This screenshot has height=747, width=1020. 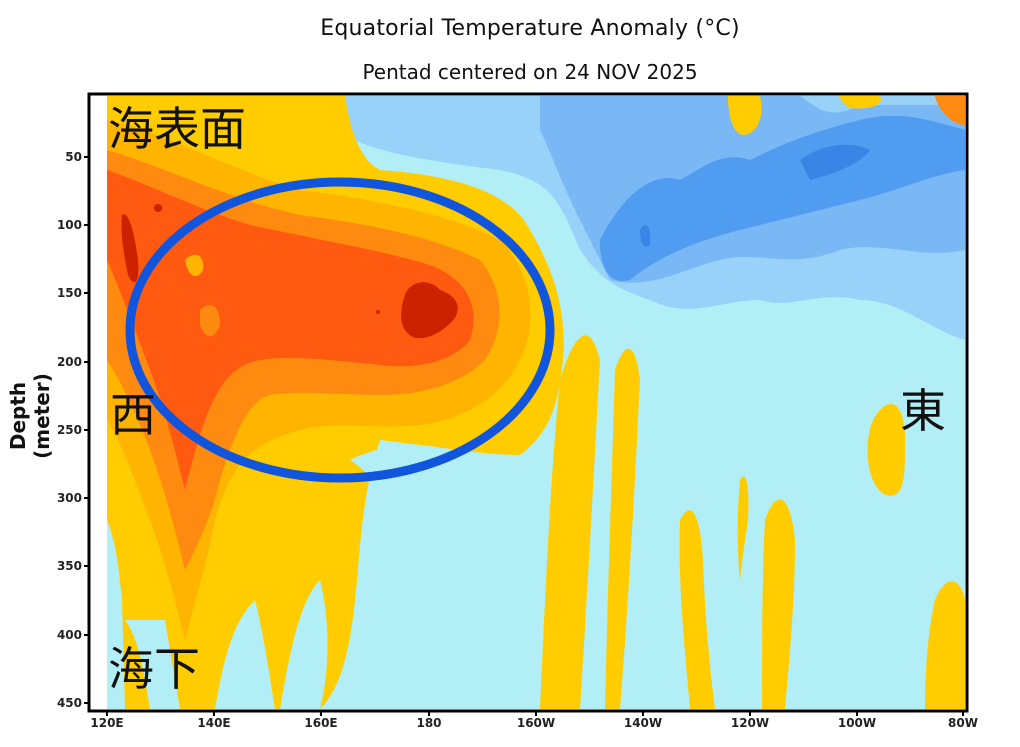 What do you see at coordinates (963, 723) in the screenshot?
I see `x-tick-label: 80W` at bounding box center [963, 723].